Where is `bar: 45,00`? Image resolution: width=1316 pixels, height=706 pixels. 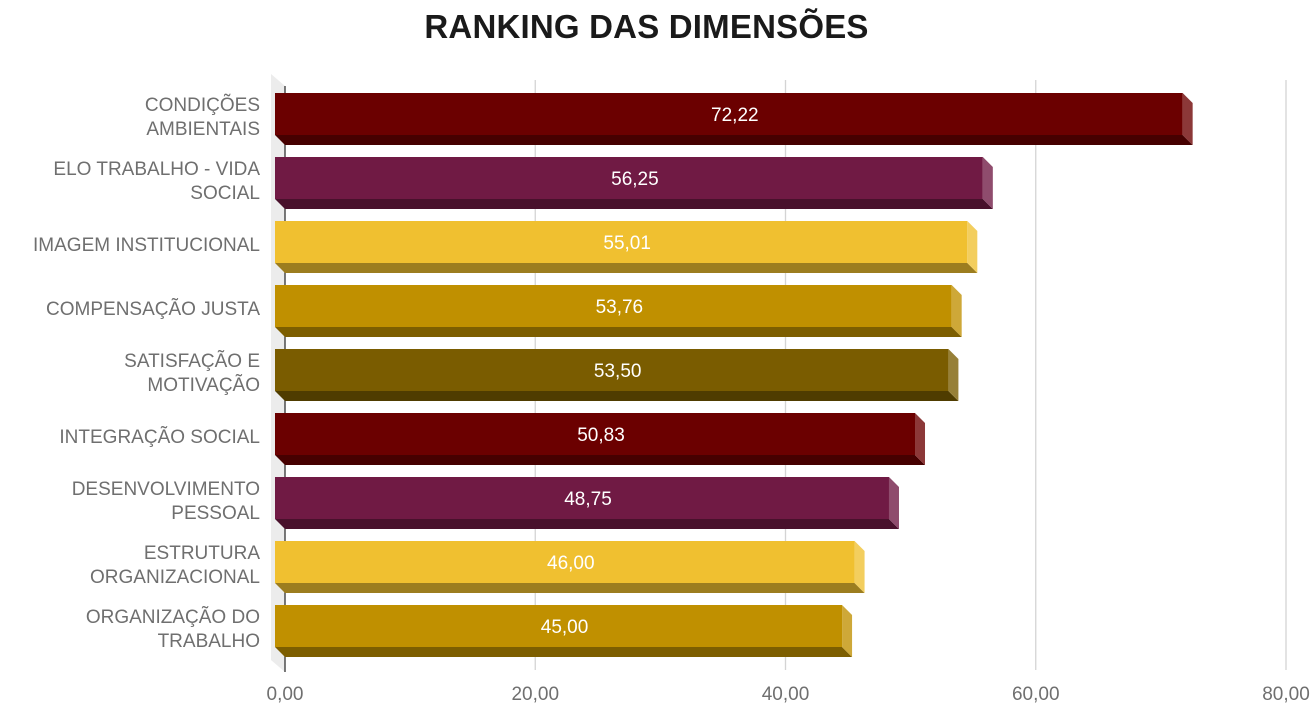
bar: 45,00 is located at coordinates (564, 631).